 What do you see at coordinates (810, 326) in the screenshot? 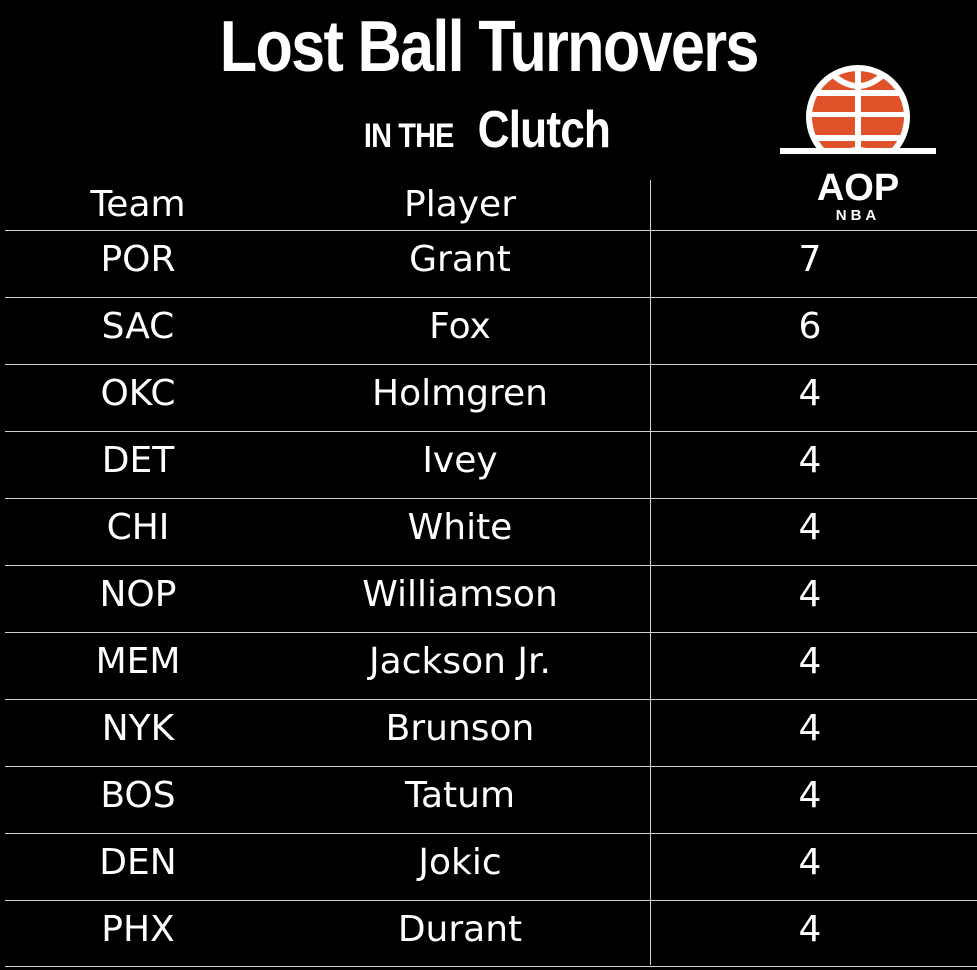
I see `value-cell: 6` at bounding box center [810, 326].